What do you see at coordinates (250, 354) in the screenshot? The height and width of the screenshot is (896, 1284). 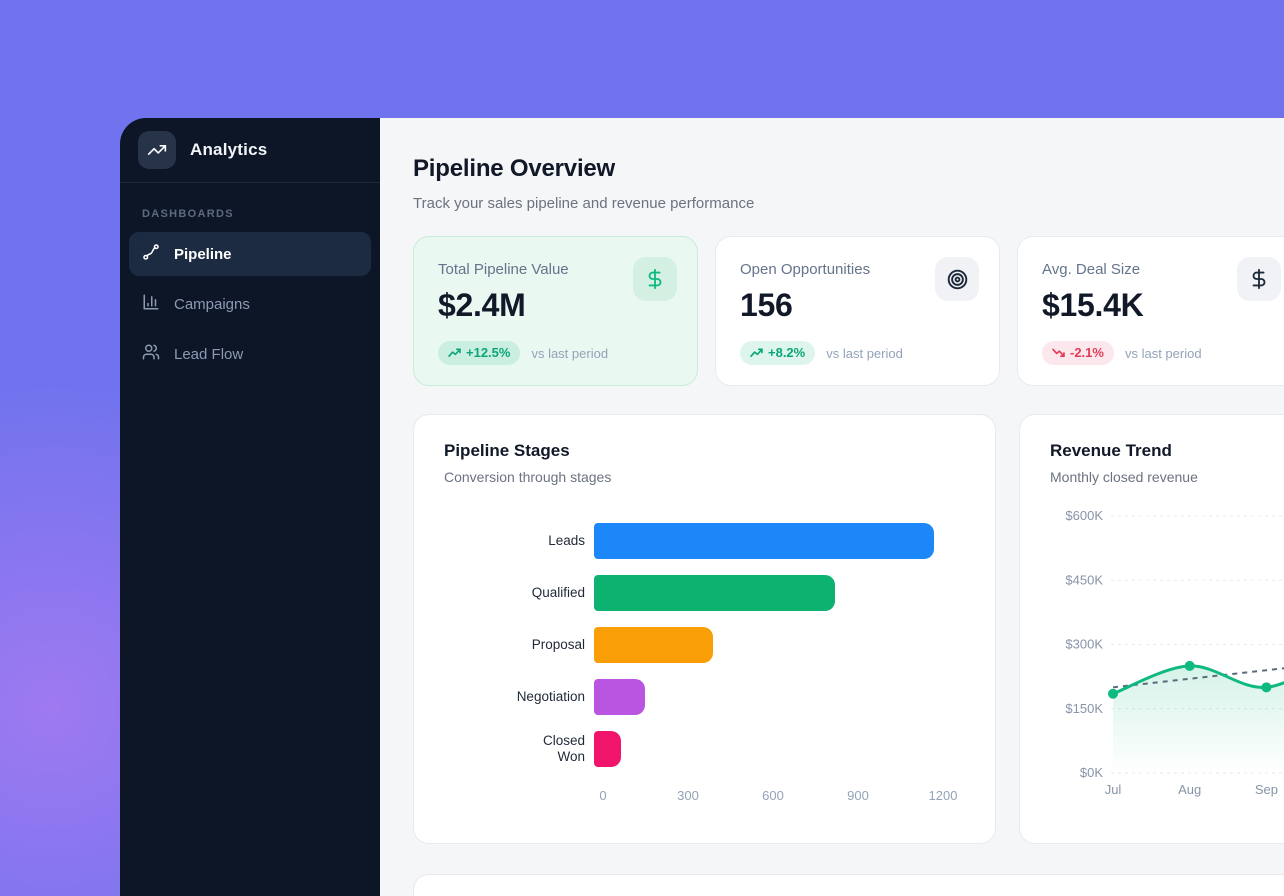 I see `sidebar-item-lead-flow: Lead Flow` at bounding box center [250, 354].